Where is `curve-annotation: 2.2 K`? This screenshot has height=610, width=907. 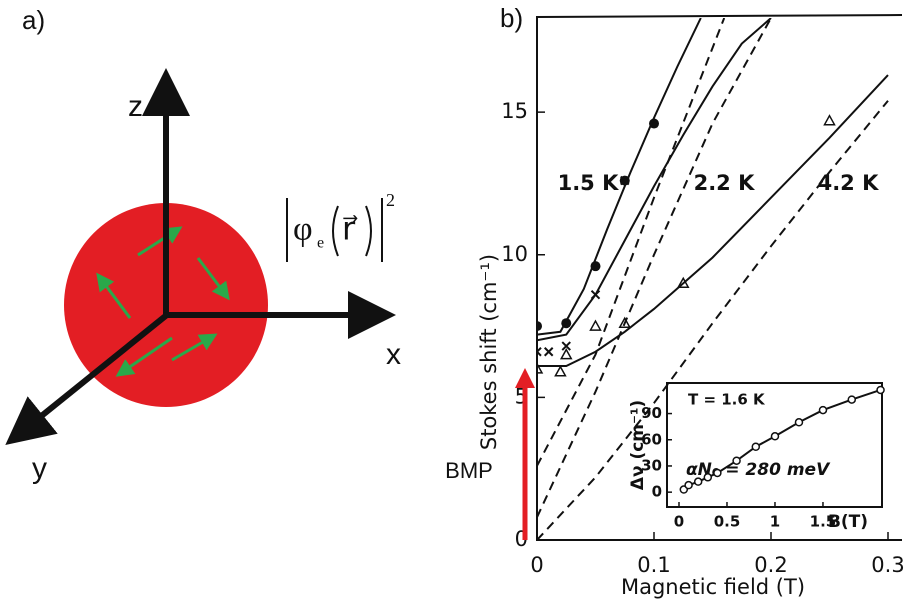
curve-annotation: 2.2 K is located at coordinates (725, 183).